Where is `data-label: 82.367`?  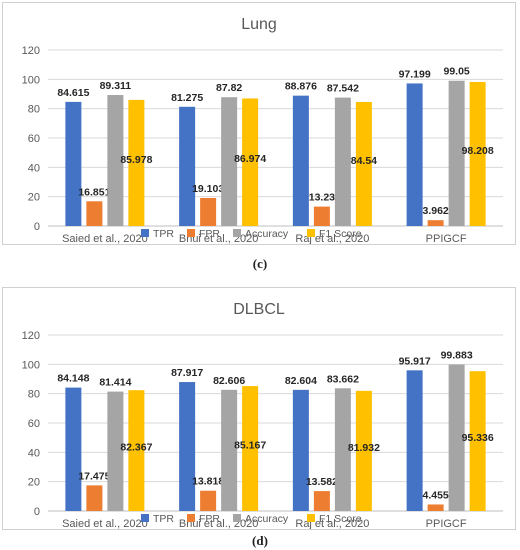
data-label: 82.367 is located at coordinates (136, 448).